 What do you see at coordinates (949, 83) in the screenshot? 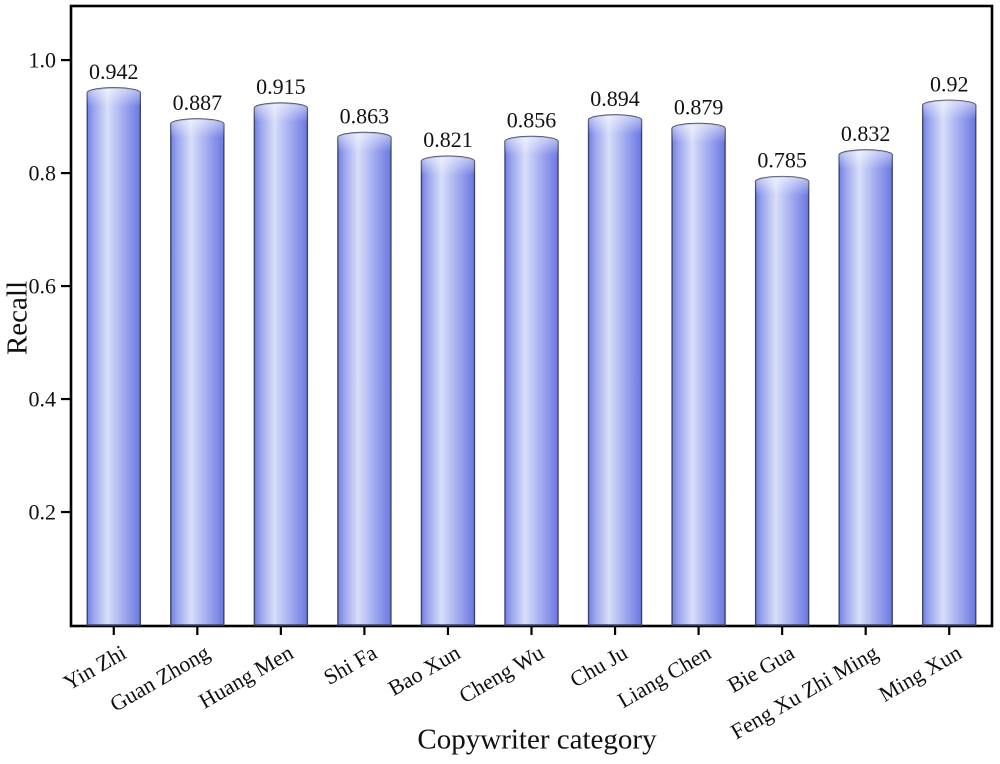
I see `bar-value-label: 0.92` at bounding box center [949, 83].